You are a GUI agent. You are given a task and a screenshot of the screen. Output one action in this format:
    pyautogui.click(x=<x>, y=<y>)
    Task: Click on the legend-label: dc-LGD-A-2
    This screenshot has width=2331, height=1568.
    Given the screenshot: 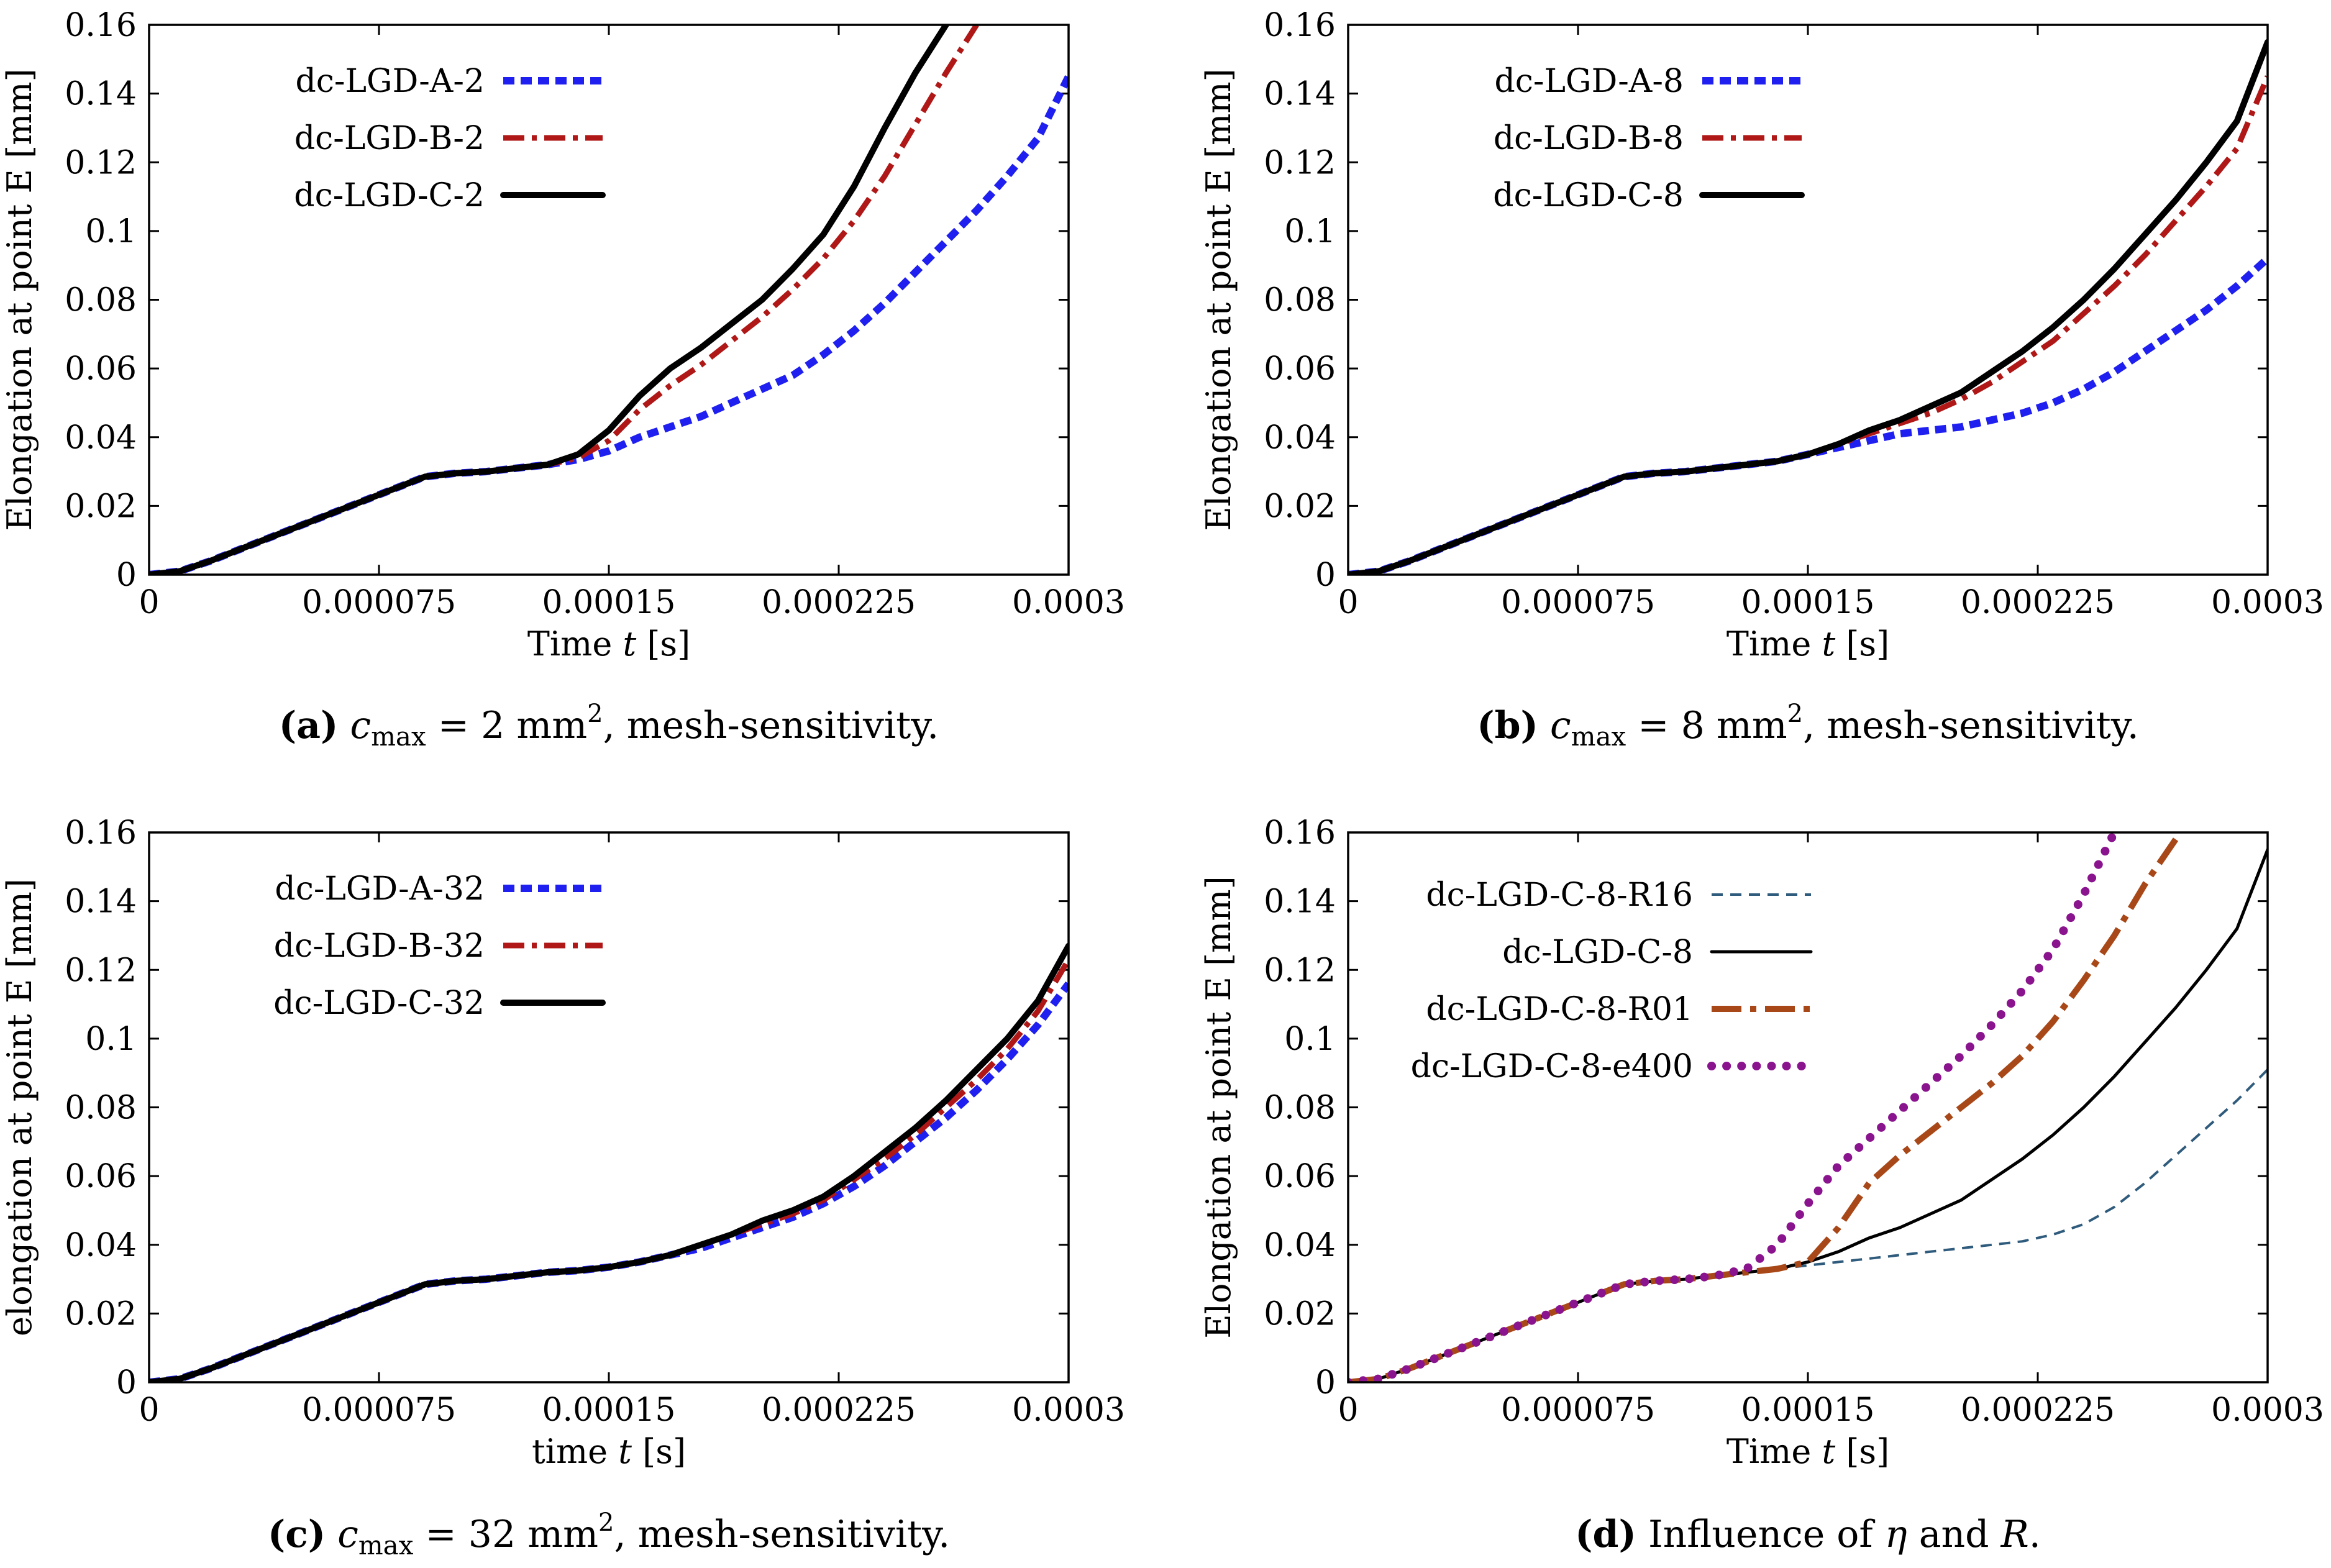 What is the action you would take?
    pyautogui.click(x=390, y=81)
    